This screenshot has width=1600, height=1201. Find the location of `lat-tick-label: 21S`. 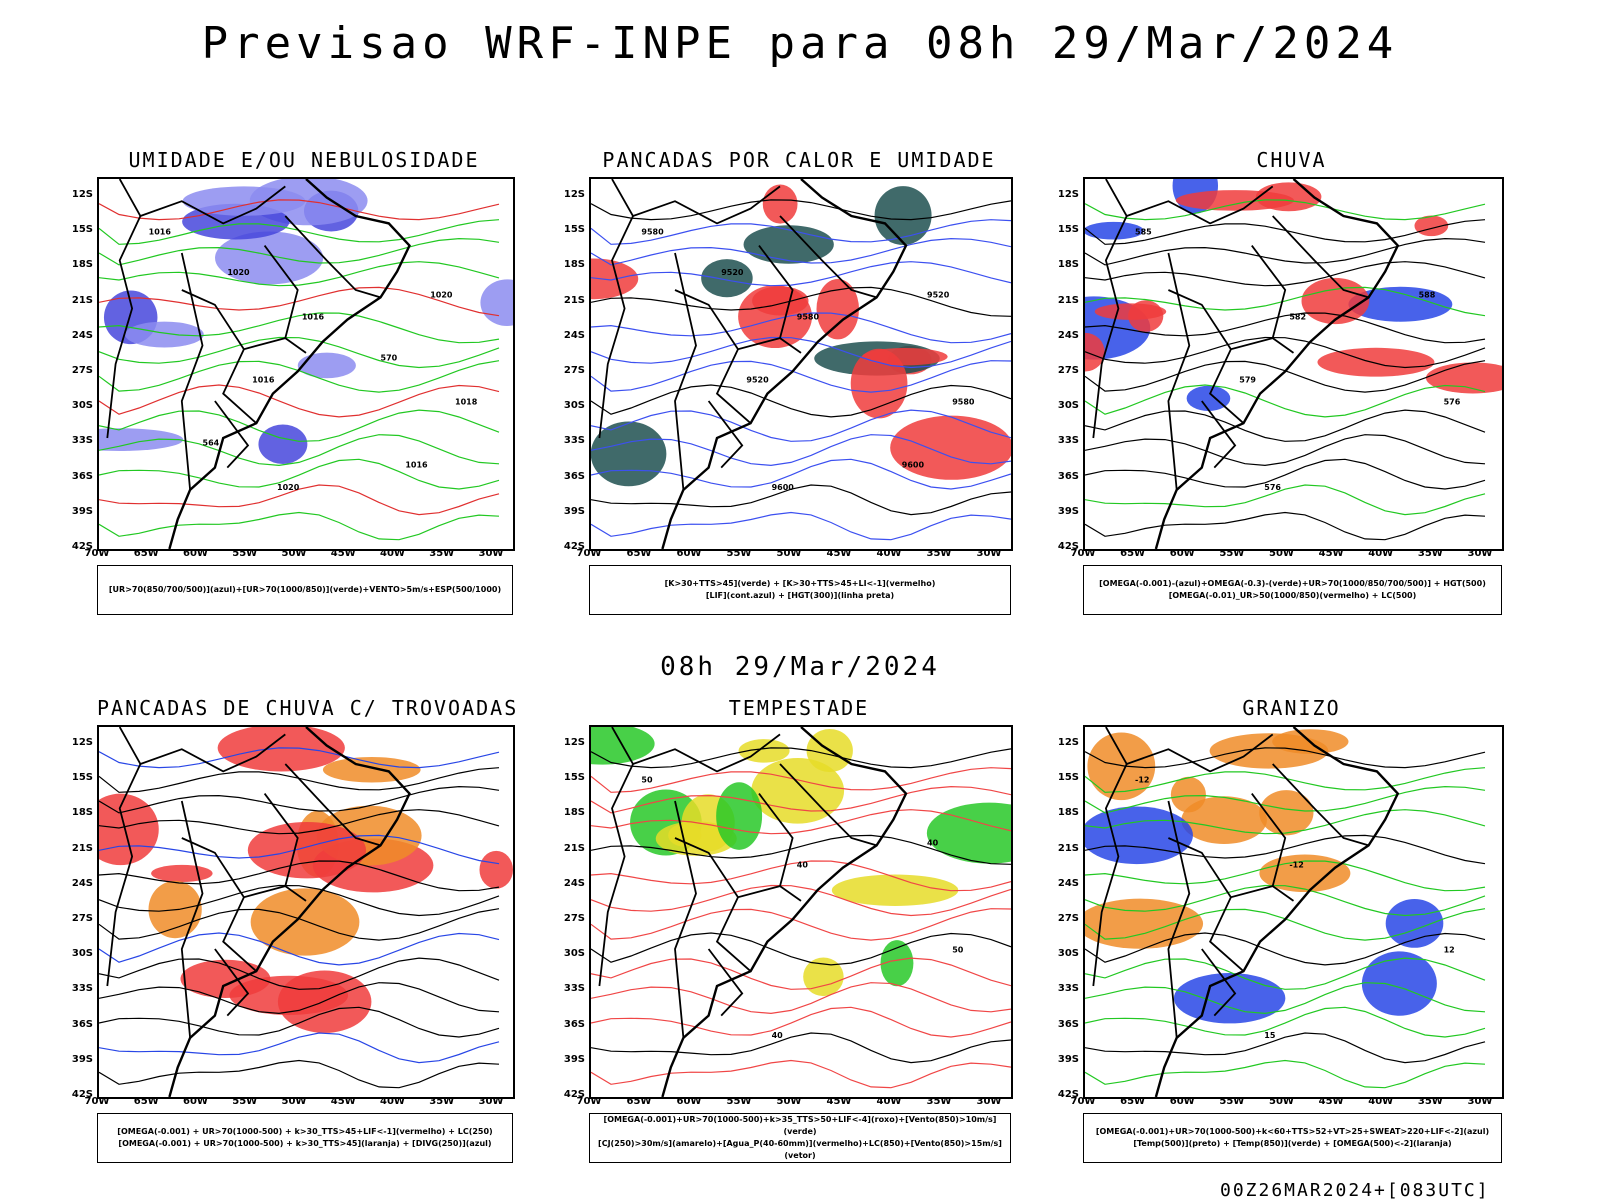

lat-tick-label: 21S is located at coordinates (82, 848).